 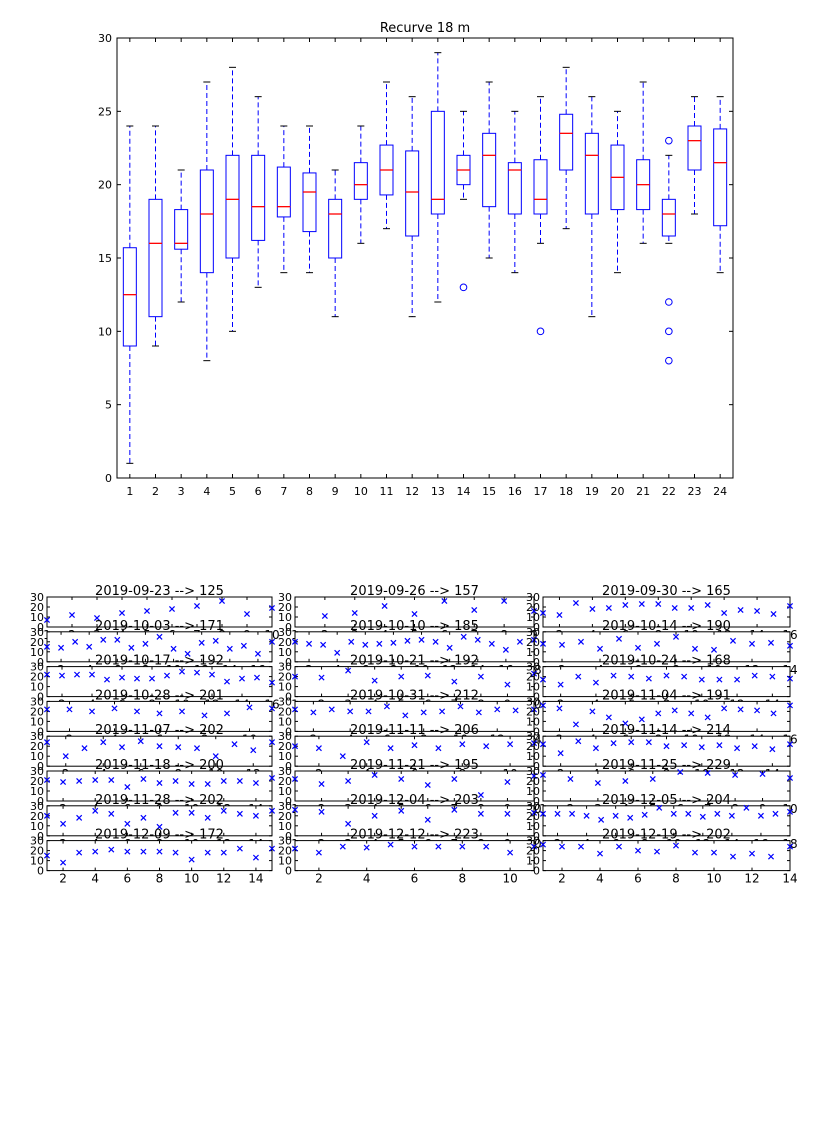 What do you see at coordinates (159, 591) in the screenshot?
I see `subplot-title: 2019-09-23 --> 125` at bounding box center [159, 591].